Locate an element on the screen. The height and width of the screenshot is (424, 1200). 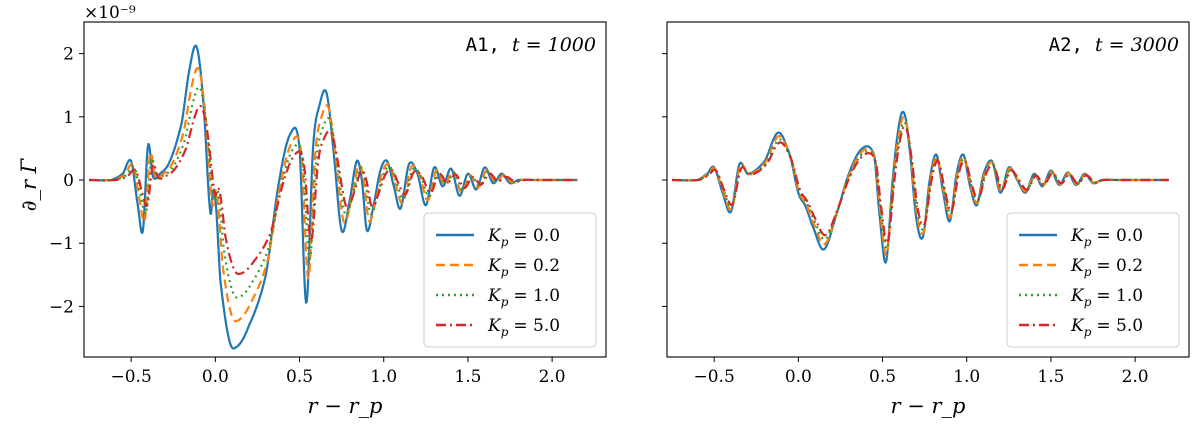
x-ticks-a2: −0.5 0.0 0.5 1.0 1.5 2.0 is located at coordinates (921, 372).